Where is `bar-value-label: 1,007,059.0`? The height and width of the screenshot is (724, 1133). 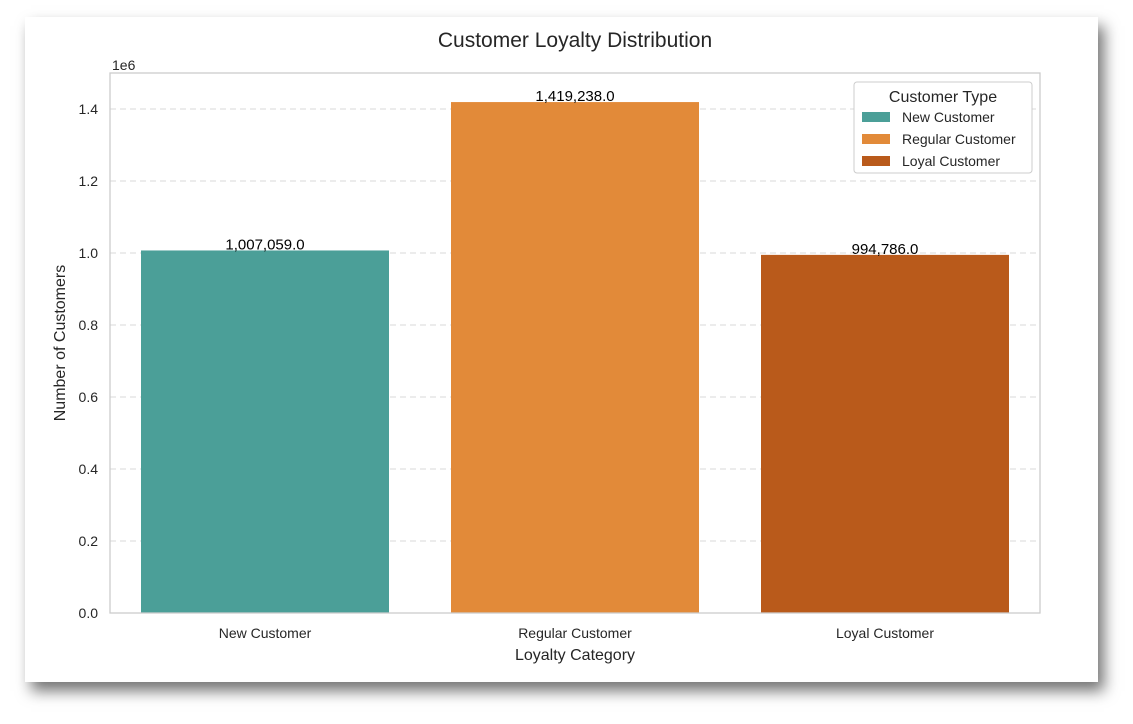 bar-value-label: 1,007,059.0 is located at coordinates (264, 244).